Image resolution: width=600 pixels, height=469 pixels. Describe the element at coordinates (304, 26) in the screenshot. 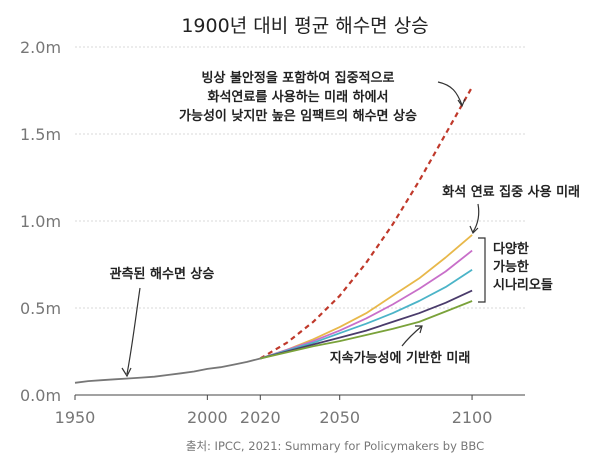

I see `chart-title: 1900년 대비 평균 해수면 상승` at that location.